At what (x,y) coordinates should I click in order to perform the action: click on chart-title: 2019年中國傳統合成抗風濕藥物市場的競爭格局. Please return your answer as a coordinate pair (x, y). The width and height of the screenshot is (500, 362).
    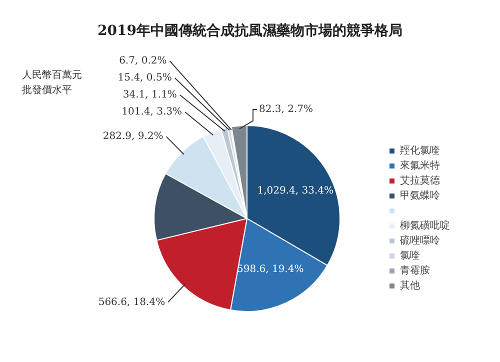
    Looking at the image, I should click on (250, 31).